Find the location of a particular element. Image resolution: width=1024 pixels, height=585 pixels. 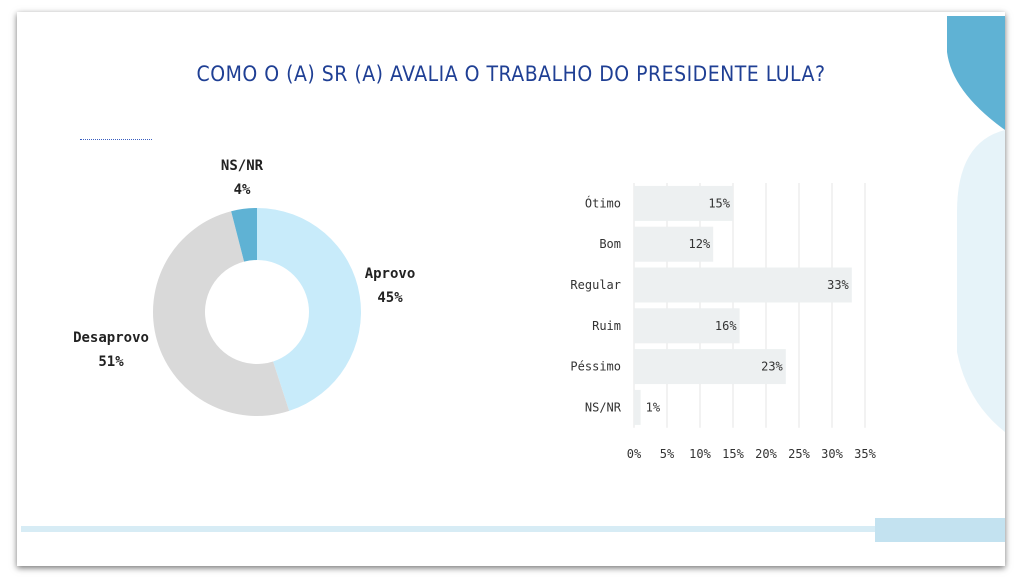

deco-light-shape is located at coordinates (981, 281).